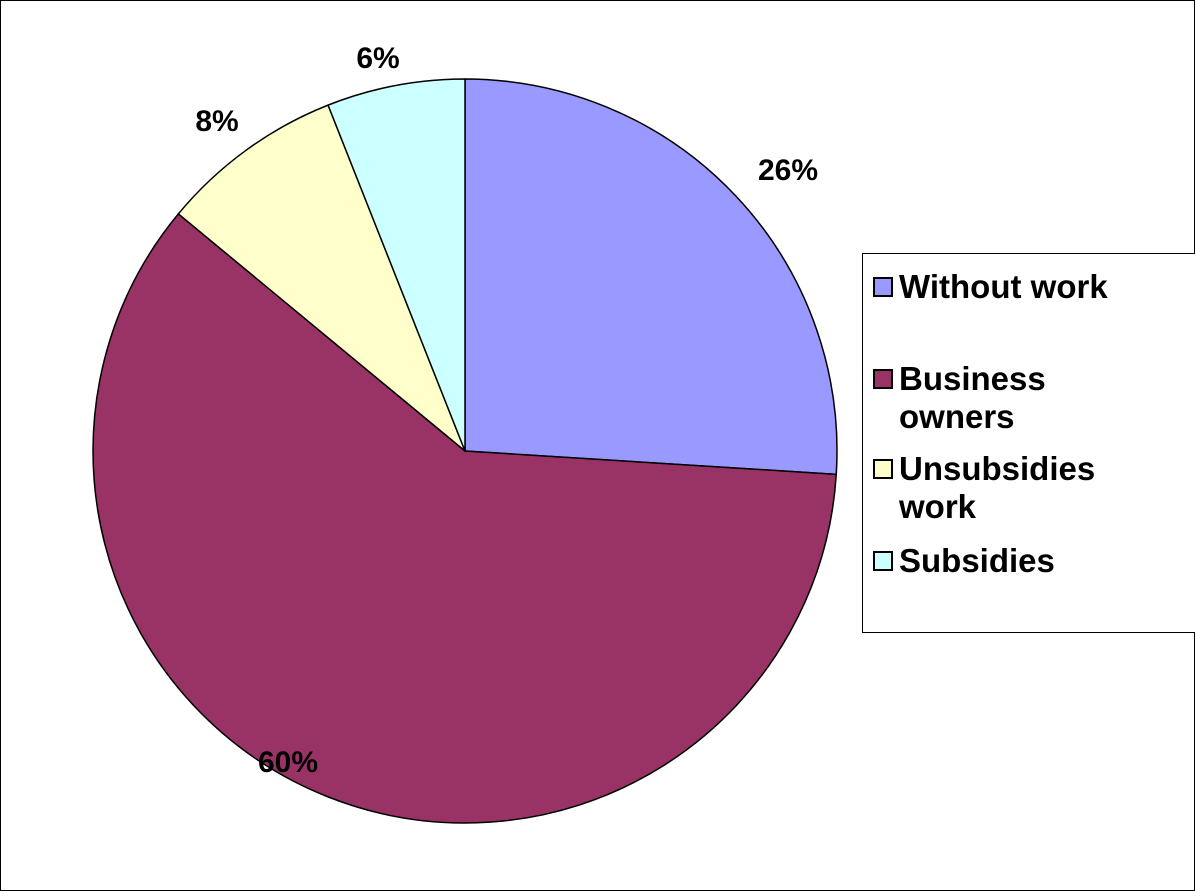  I want to click on legend-item-subsidies: Subsidies, so click(1021, 561).